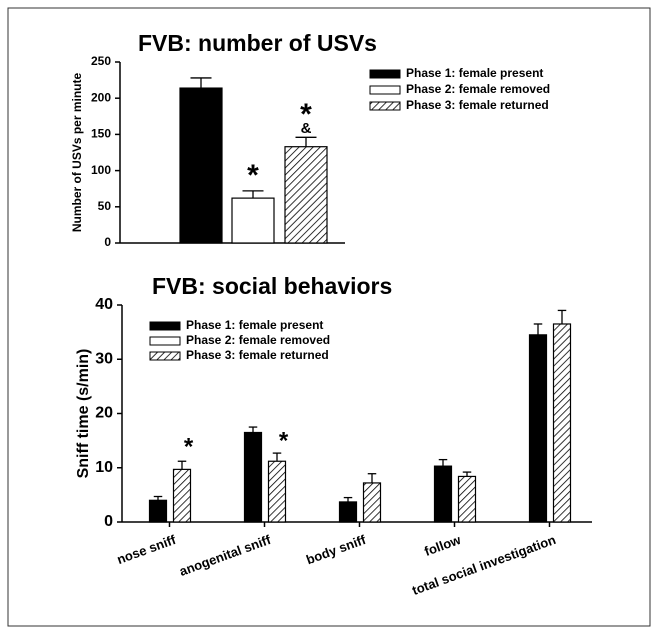  Describe the element at coordinates (104, 413) in the screenshot. I see `y-tick-label: 20` at that location.